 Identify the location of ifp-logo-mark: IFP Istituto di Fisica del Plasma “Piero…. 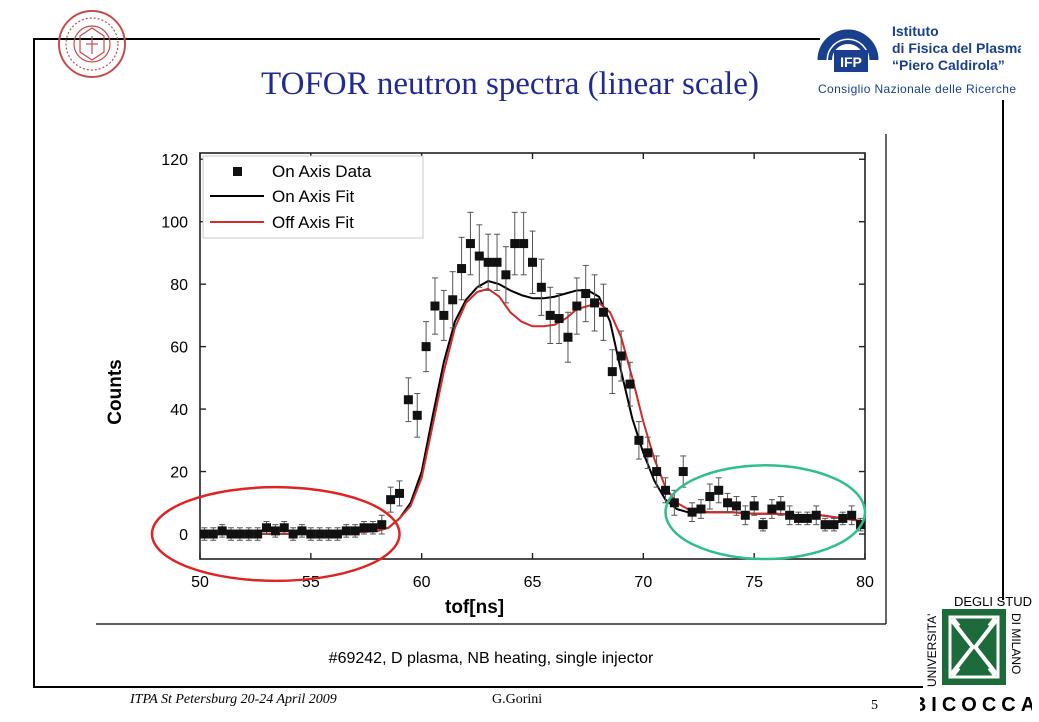
(921, 59).